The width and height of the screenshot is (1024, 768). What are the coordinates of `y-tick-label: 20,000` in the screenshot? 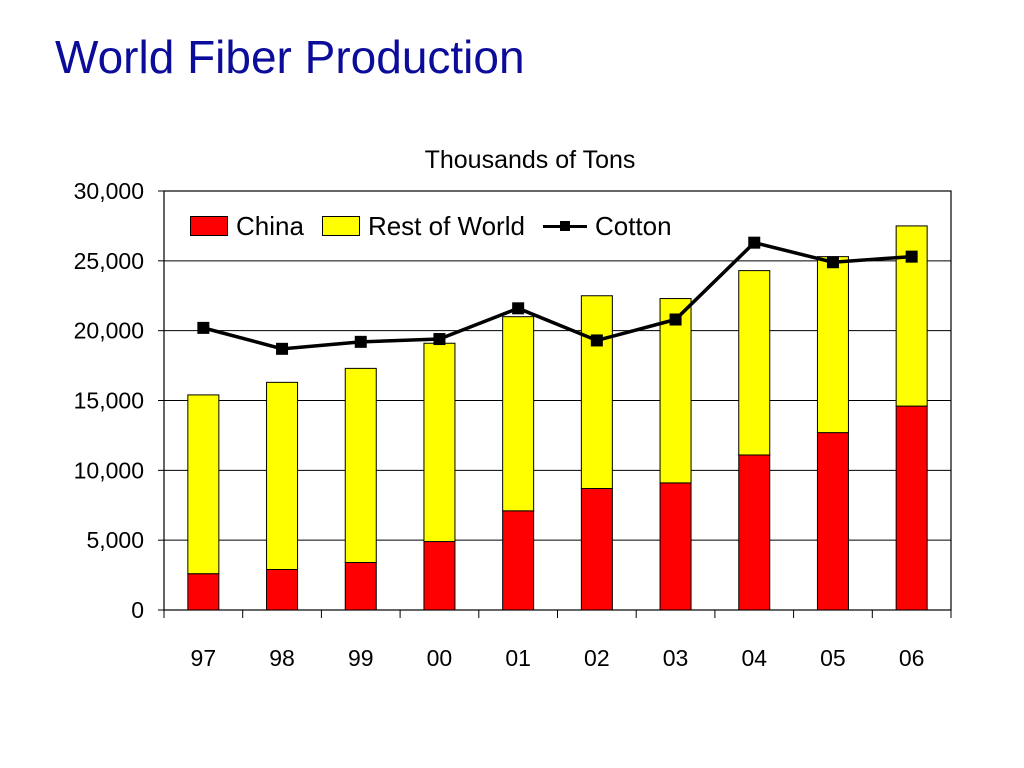 It's located at (109, 331).